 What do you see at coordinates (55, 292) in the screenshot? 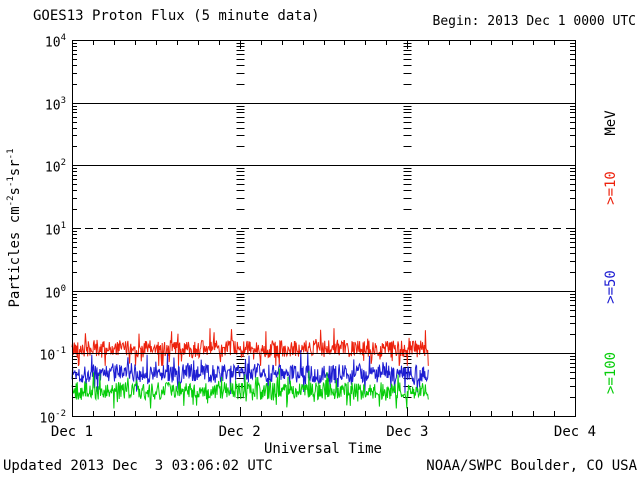
I see `y-tick-label: 10⁰` at bounding box center [55, 292].